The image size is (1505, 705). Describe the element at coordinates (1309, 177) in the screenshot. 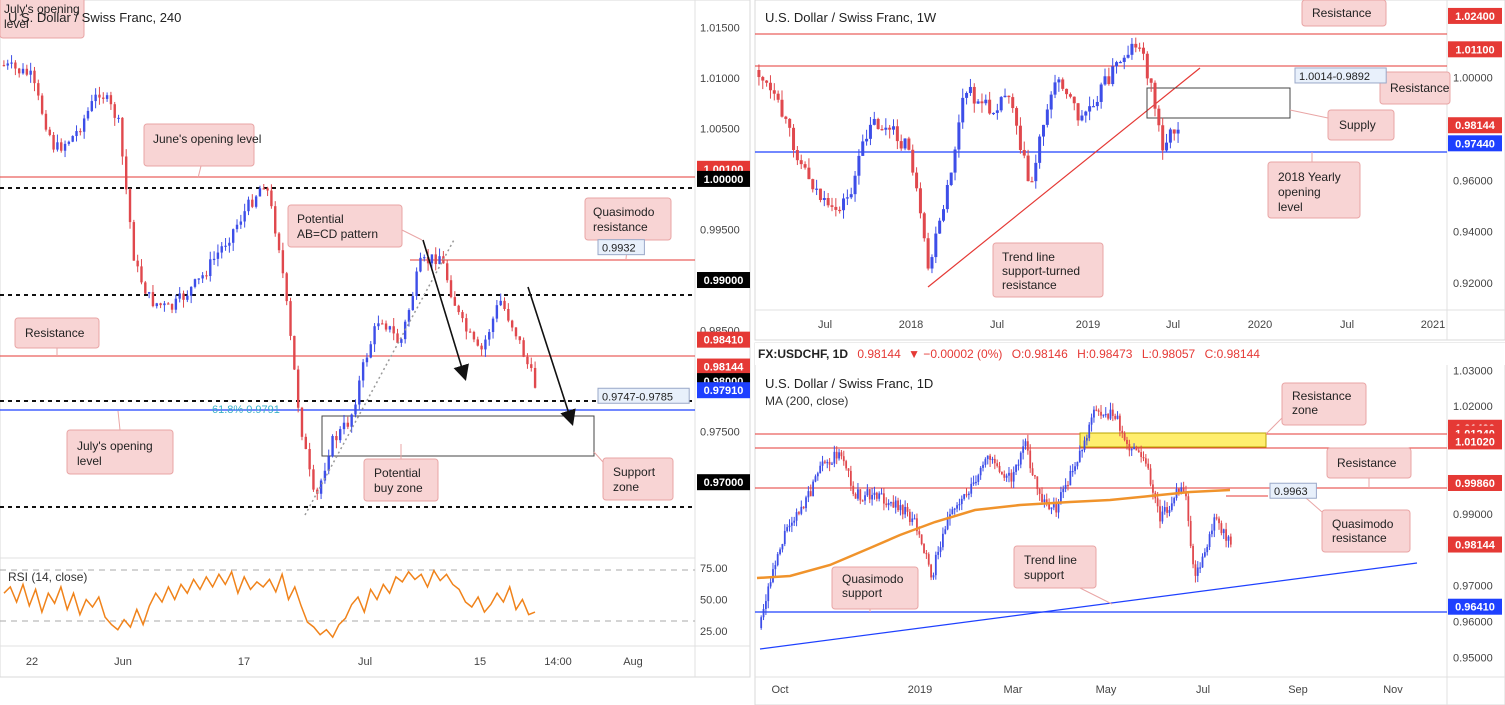

I see `svg-text: 2018 Yearly` at that location.